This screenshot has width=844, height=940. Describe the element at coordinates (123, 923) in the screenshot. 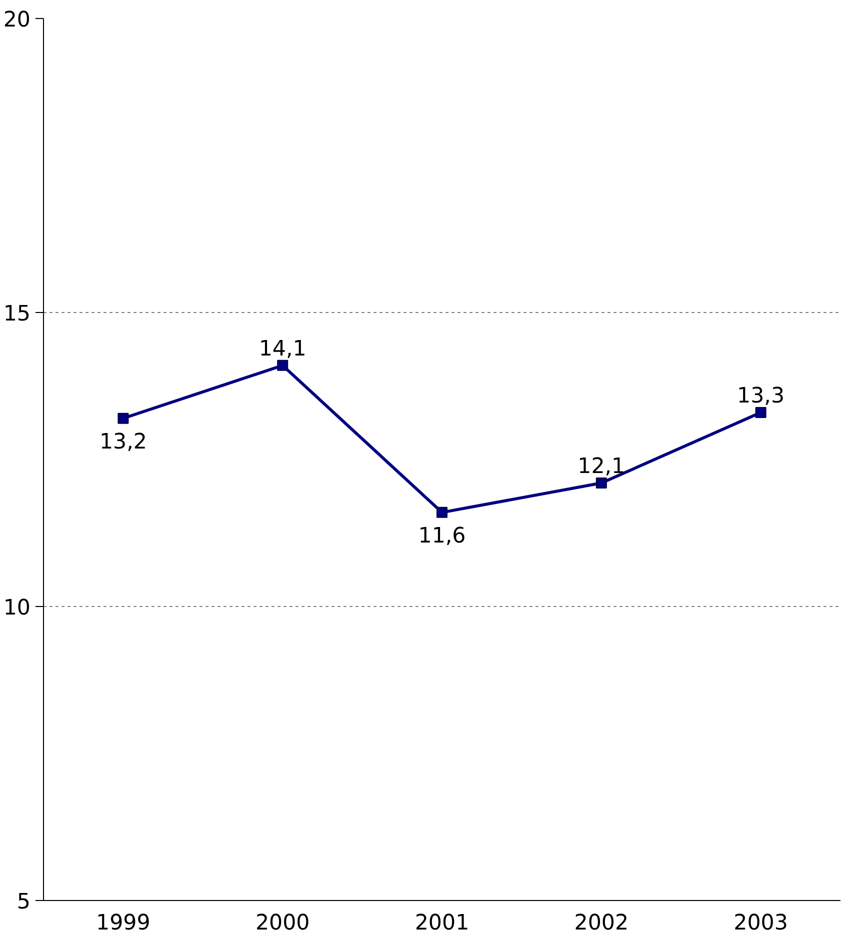

I see `x-tick-label: 1999` at that location.